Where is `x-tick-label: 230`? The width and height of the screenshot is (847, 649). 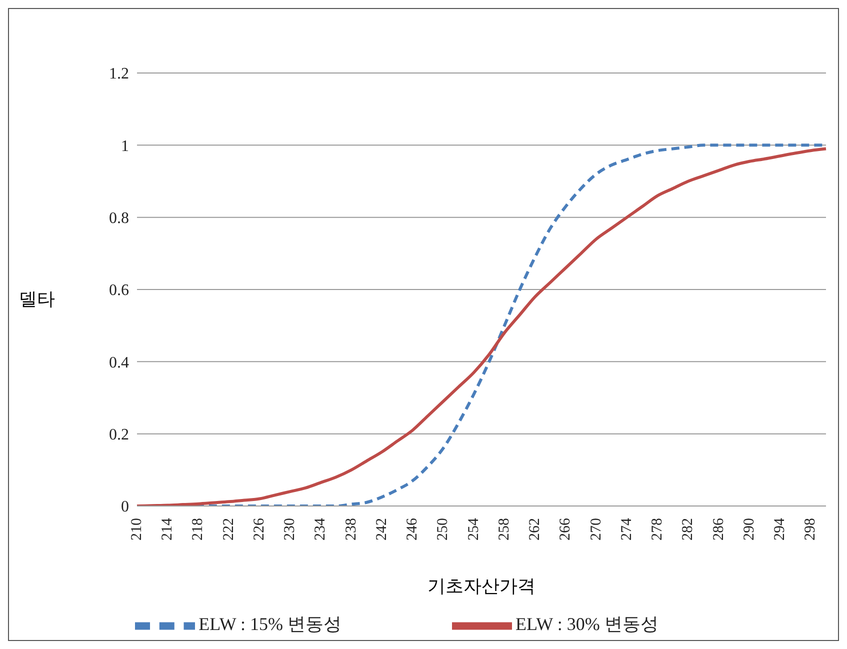
x-tick-label: 230 is located at coordinates (290, 529).